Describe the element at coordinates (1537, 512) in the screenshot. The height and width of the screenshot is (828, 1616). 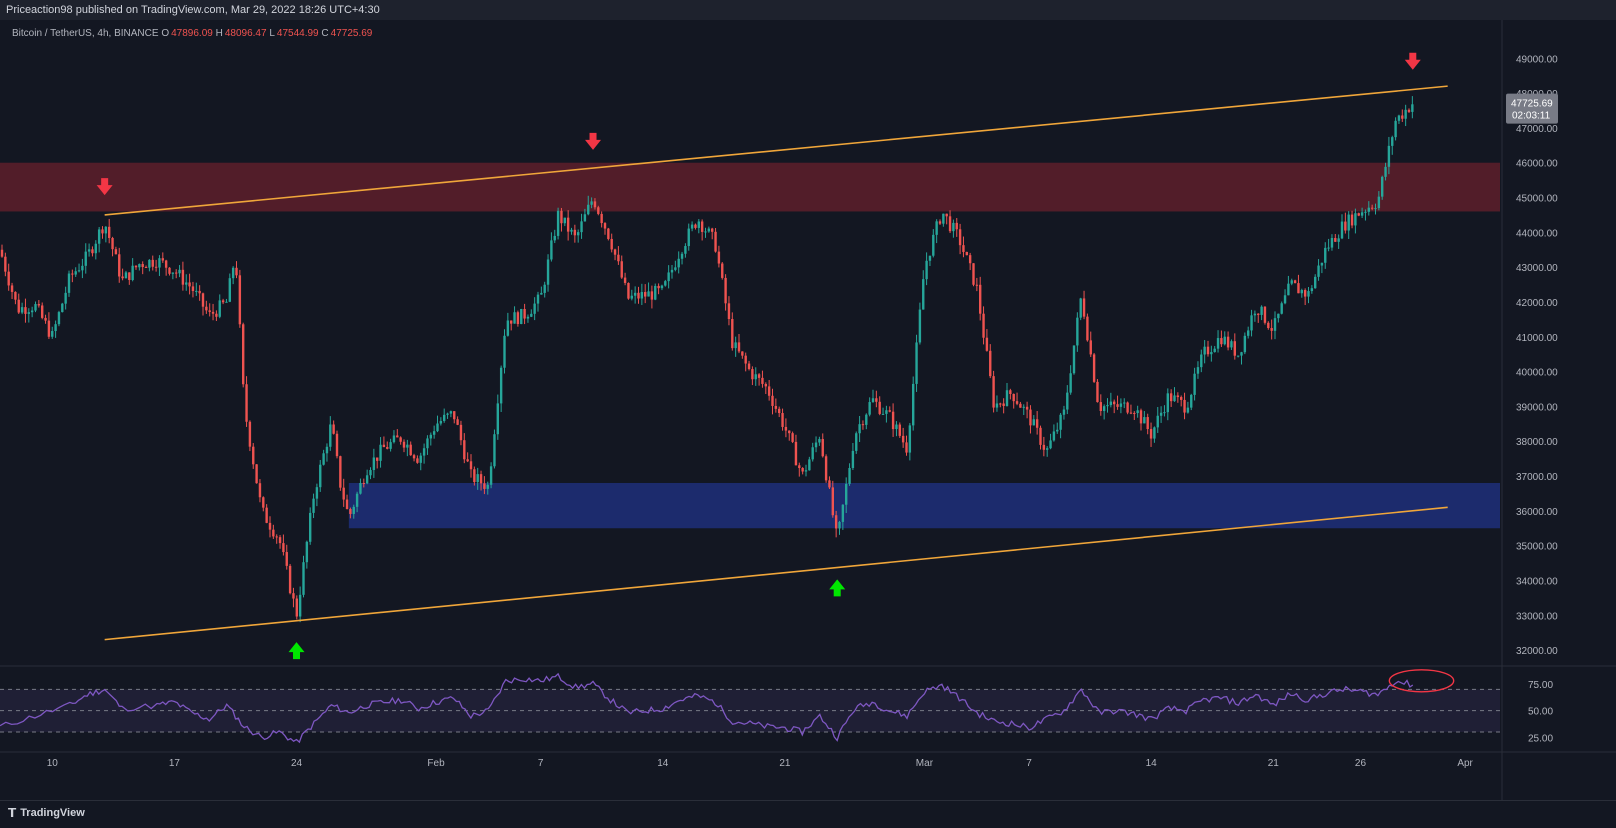
I see `price-tick-label: 36000.00` at that location.